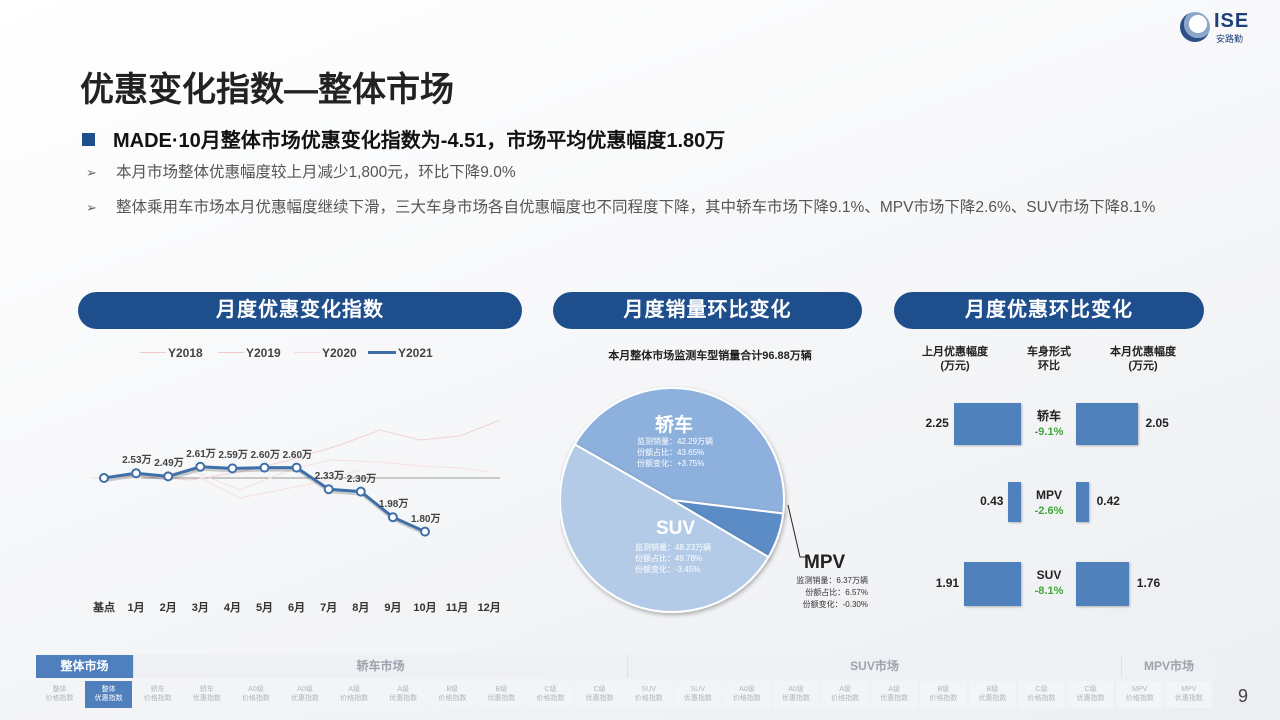  I want to click on x-tick-label: 2月, so click(168, 608).